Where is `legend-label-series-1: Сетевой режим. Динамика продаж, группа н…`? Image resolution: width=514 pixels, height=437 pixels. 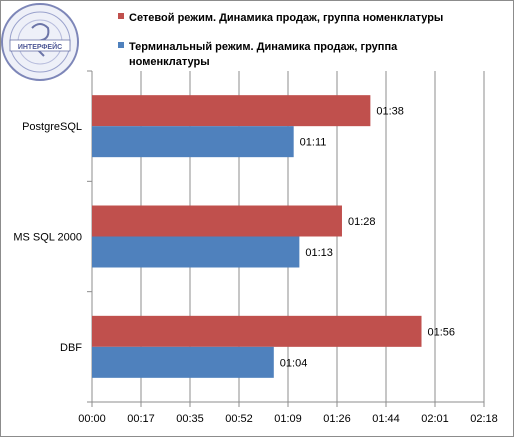 legend-label-series-1: Сетевой режим. Динамика продаж, группа н… is located at coordinates (286, 18).